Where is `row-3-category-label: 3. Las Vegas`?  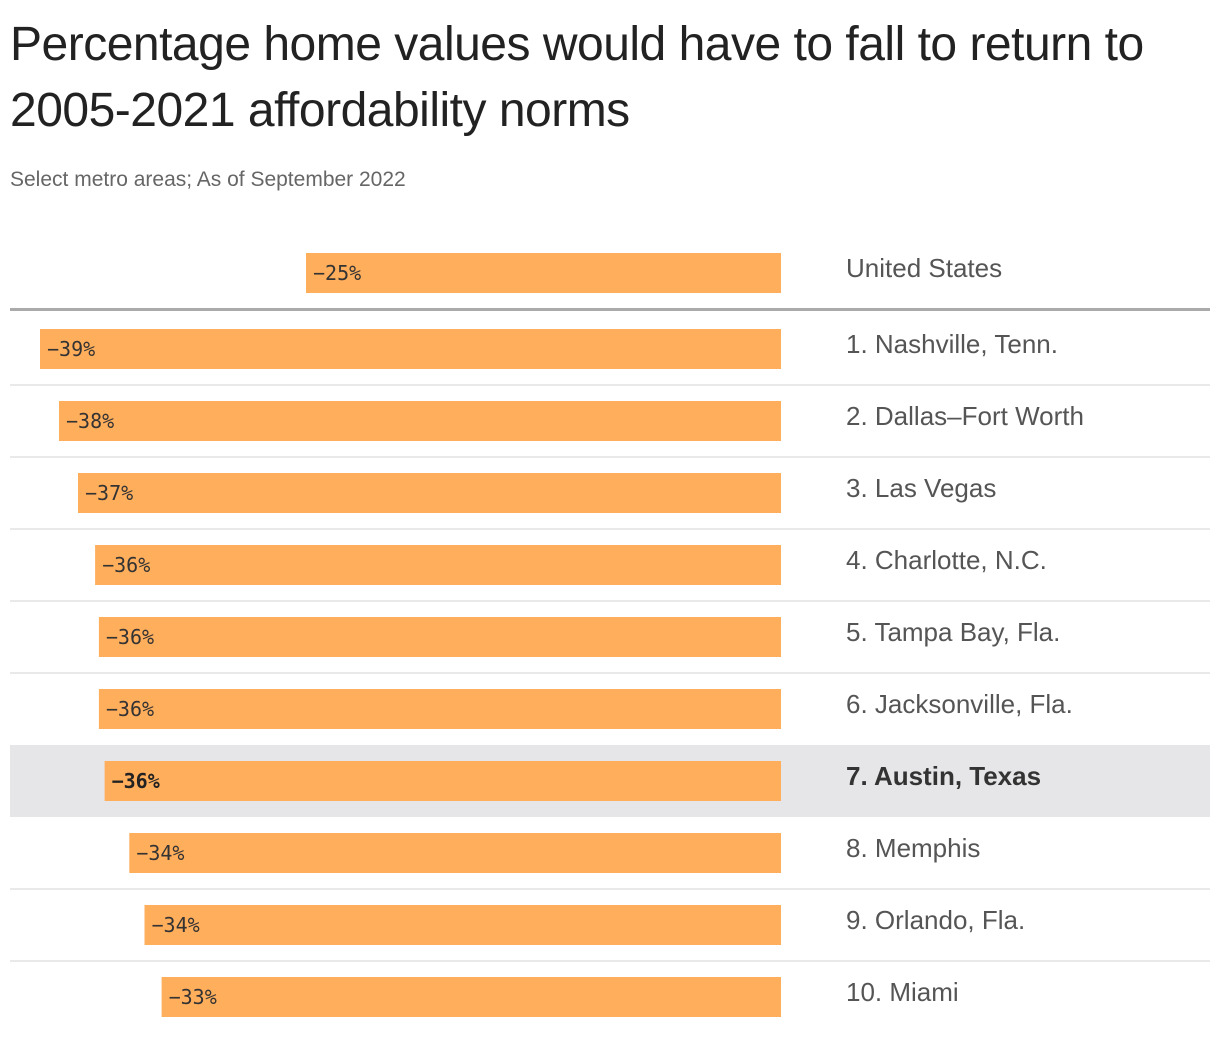 row-3-category-label: 3. Las Vegas is located at coordinates (921, 488).